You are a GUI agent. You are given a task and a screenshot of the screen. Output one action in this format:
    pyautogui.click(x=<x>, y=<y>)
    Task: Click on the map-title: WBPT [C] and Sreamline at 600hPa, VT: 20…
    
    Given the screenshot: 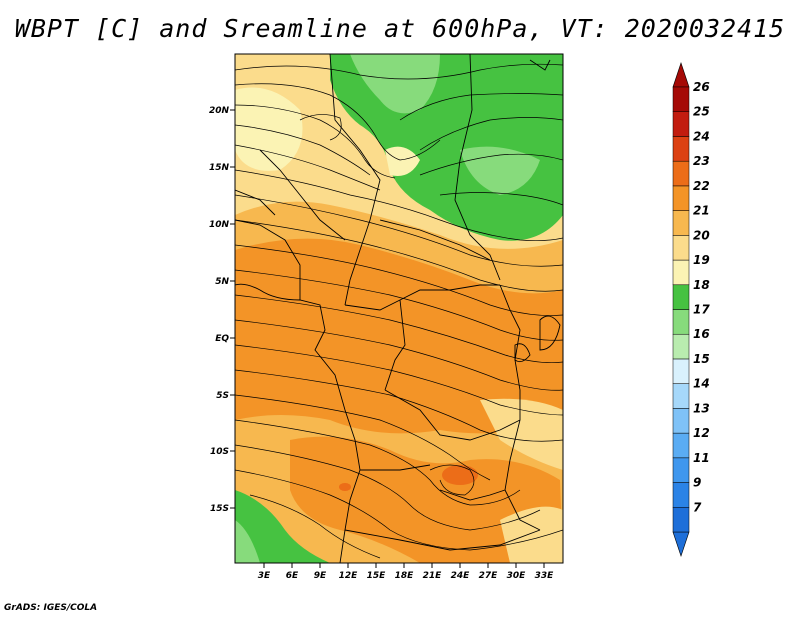 What is the action you would take?
    pyautogui.click(x=400, y=28)
    